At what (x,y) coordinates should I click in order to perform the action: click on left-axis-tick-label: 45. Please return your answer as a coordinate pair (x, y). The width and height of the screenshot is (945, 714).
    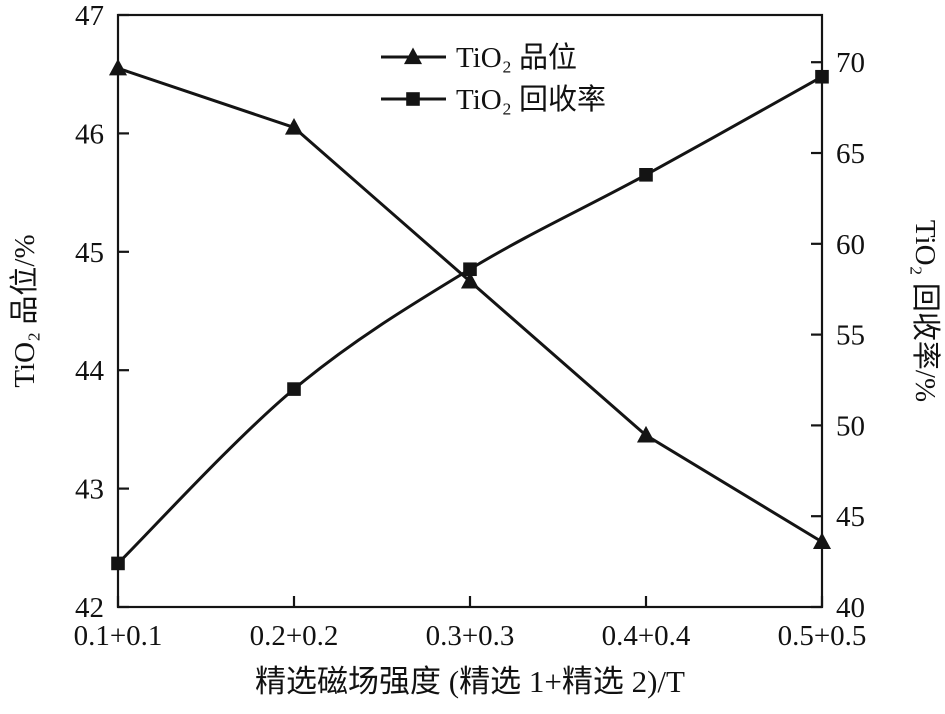
    Looking at the image, I should click on (89, 253).